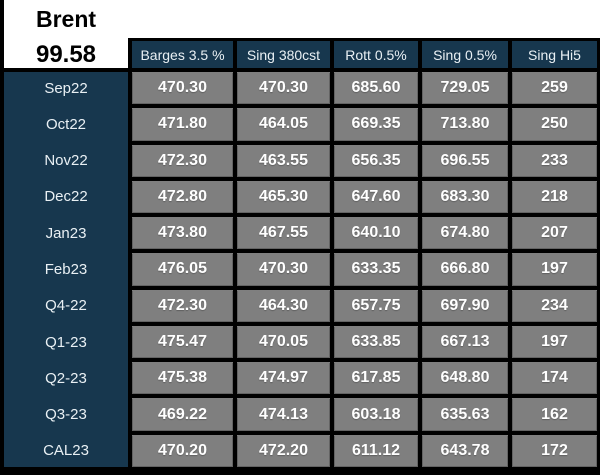  Describe the element at coordinates (66, 378) in the screenshot. I see `row-label: Q2-23` at that location.